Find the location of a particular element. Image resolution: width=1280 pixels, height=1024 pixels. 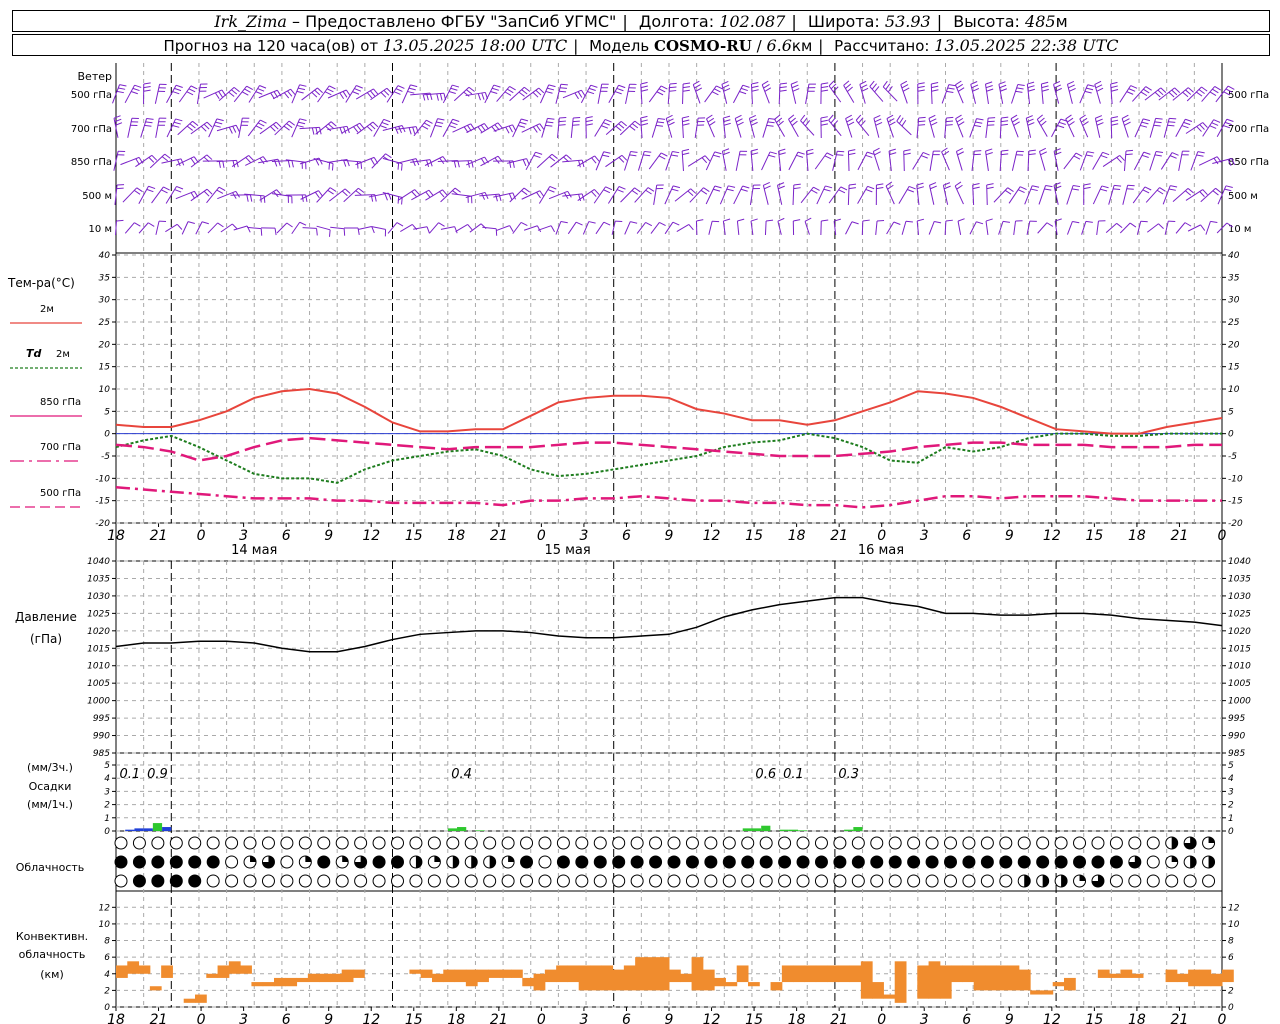

time-tick-label: 21 is located at coordinates (1180, 536).